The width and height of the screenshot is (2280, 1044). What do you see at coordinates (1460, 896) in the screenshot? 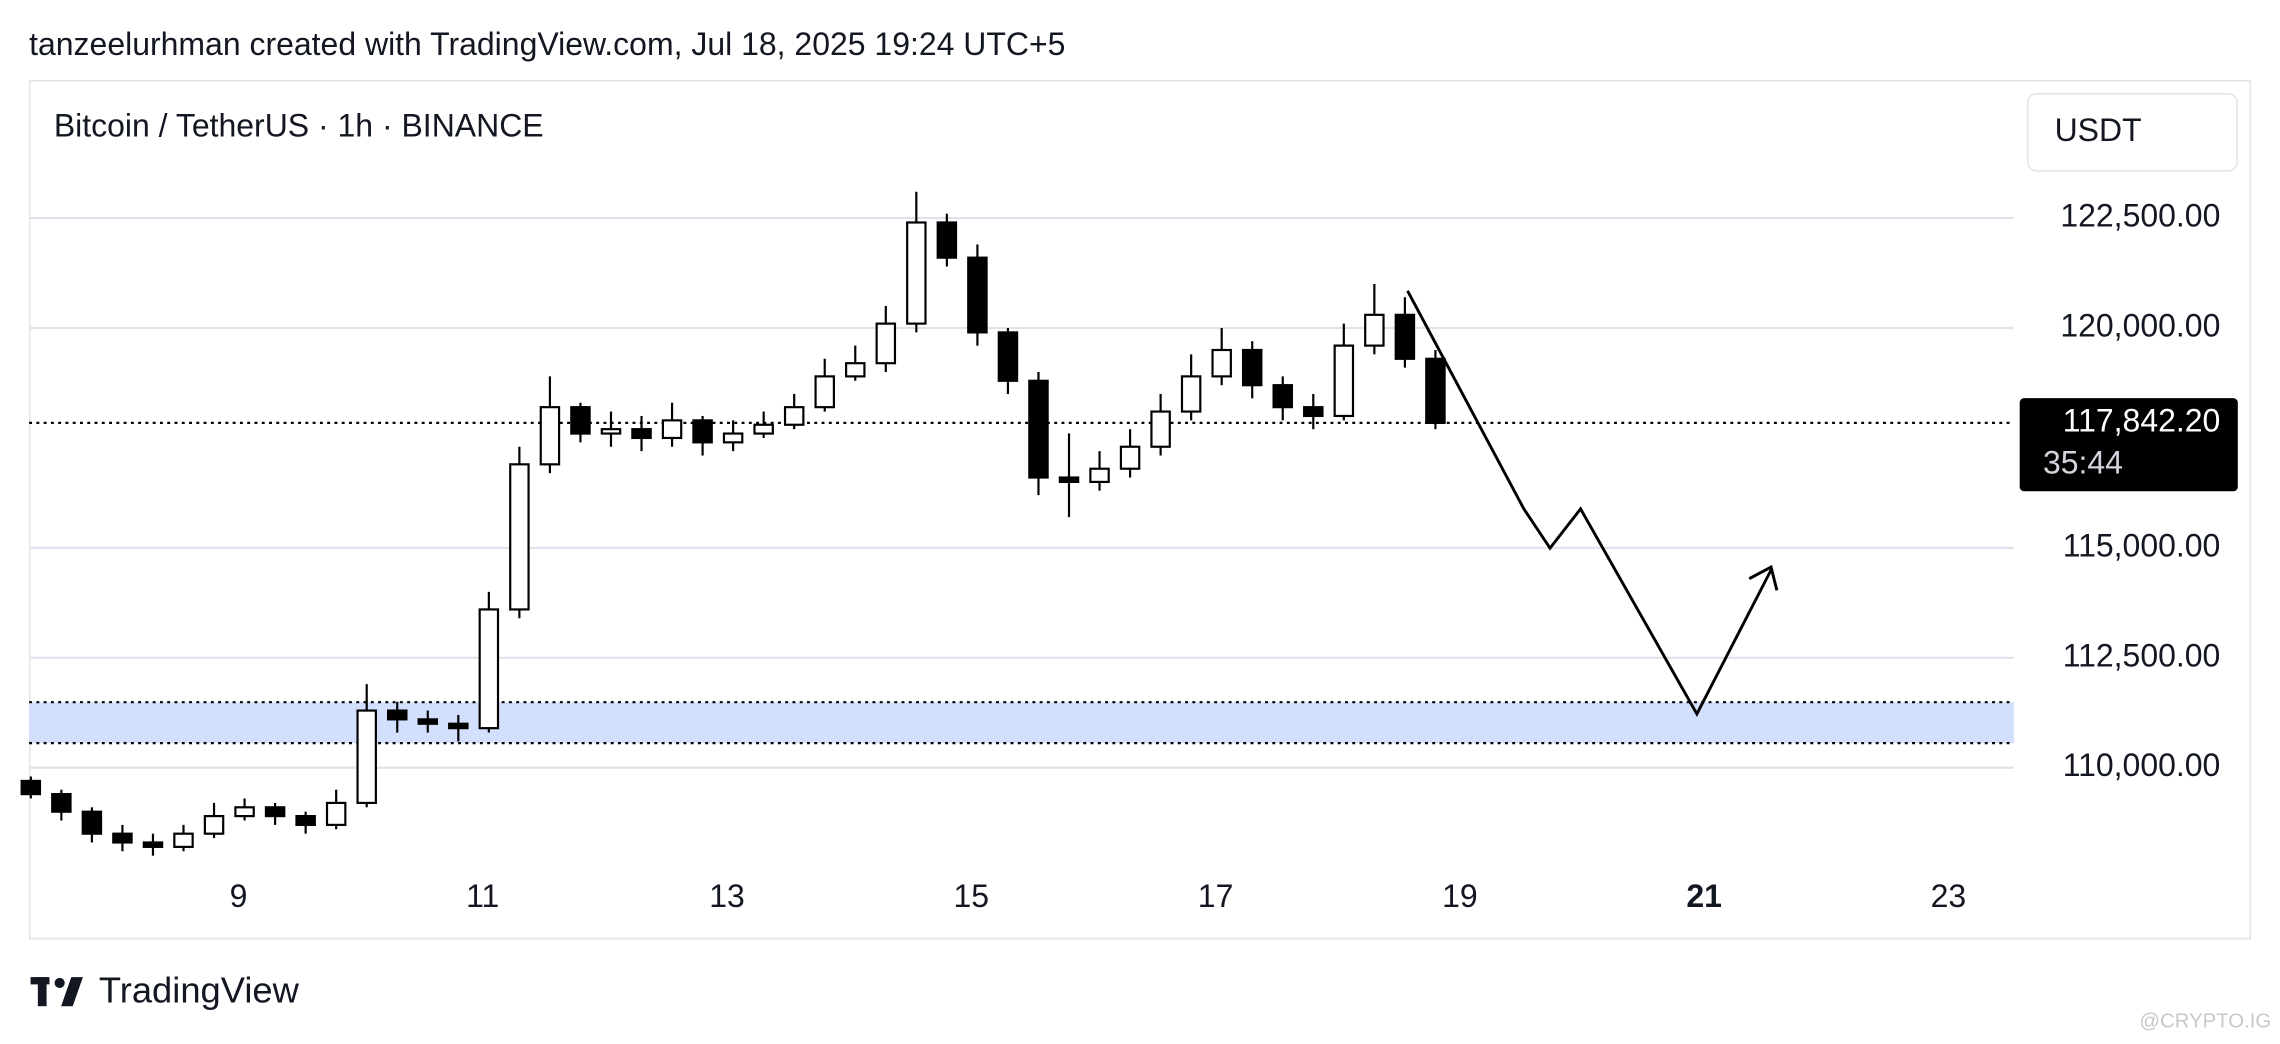
I see `x-tick-label: 19` at bounding box center [1460, 896].